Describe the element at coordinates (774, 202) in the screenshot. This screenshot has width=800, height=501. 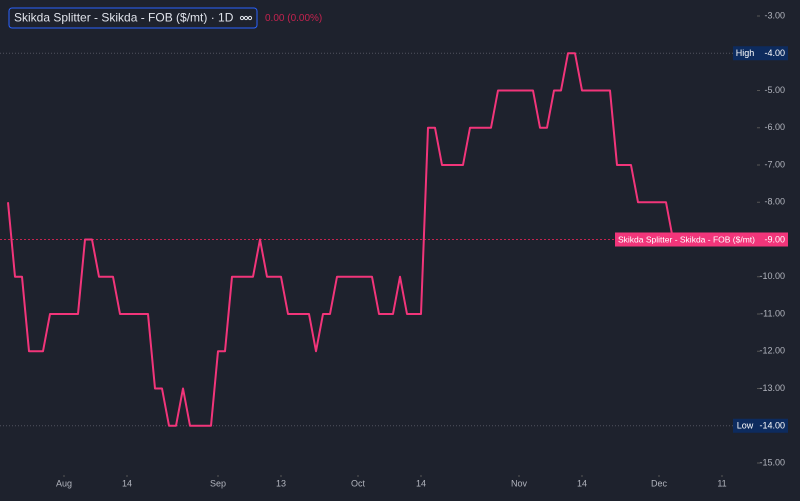
I see `y-tick-label: -8.00` at that location.